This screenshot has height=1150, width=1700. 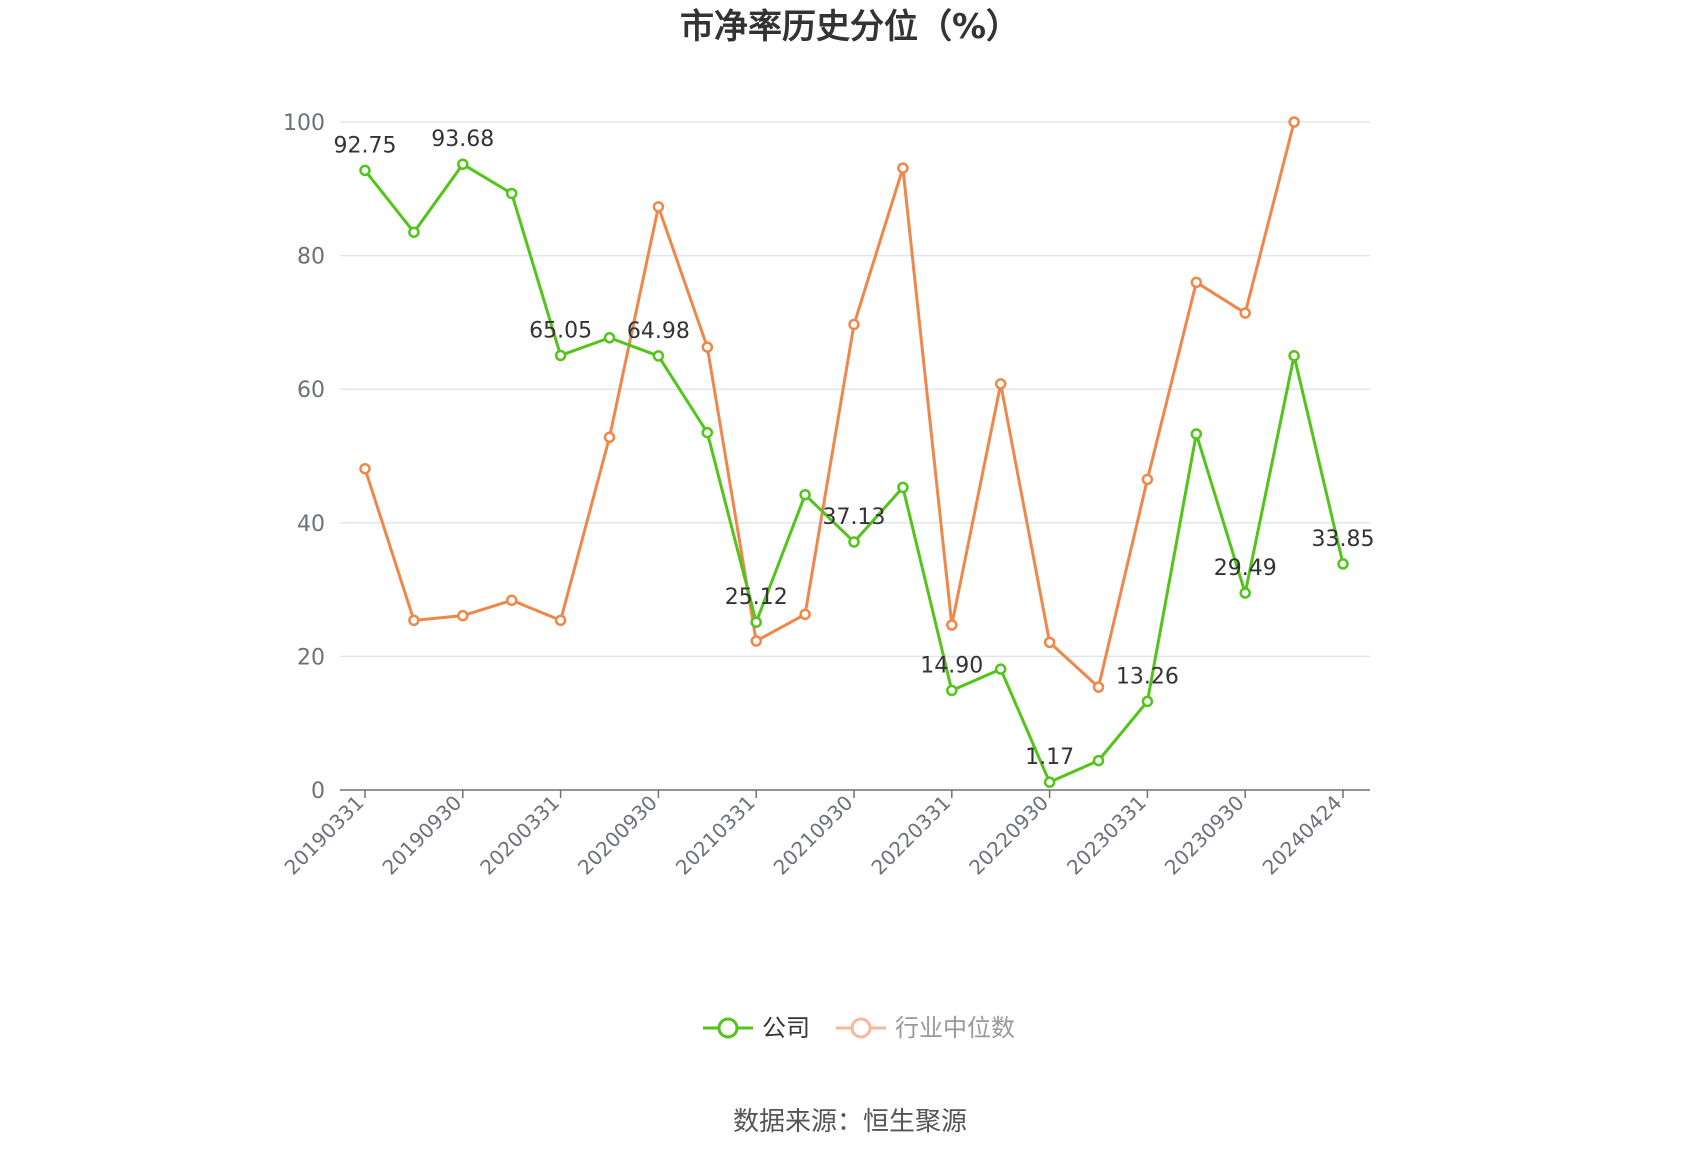 I want to click on legend-item-company: 公司, so click(x=756, y=1028).